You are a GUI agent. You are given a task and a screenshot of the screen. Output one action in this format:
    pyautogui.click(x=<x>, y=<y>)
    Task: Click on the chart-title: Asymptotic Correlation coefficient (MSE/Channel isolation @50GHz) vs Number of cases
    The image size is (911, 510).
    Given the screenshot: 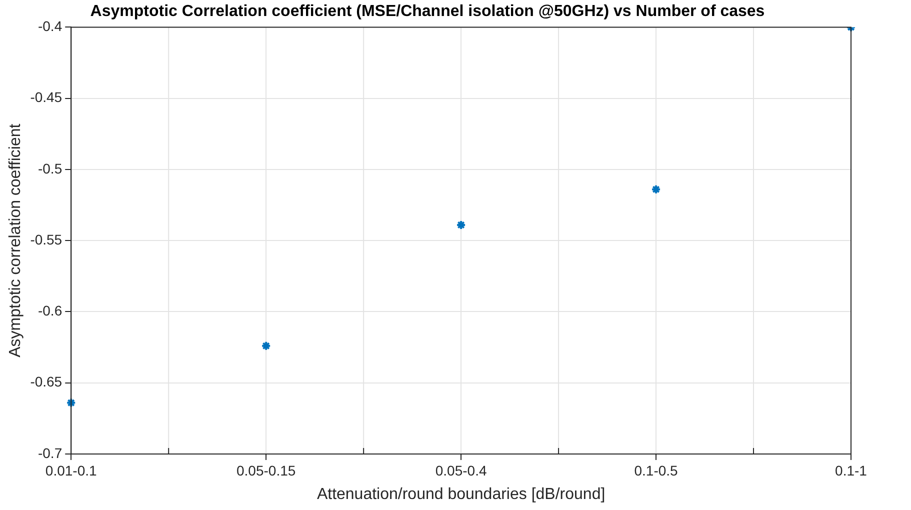 What is the action you would take?
    pyautogui.click(x=427, y=11)
    